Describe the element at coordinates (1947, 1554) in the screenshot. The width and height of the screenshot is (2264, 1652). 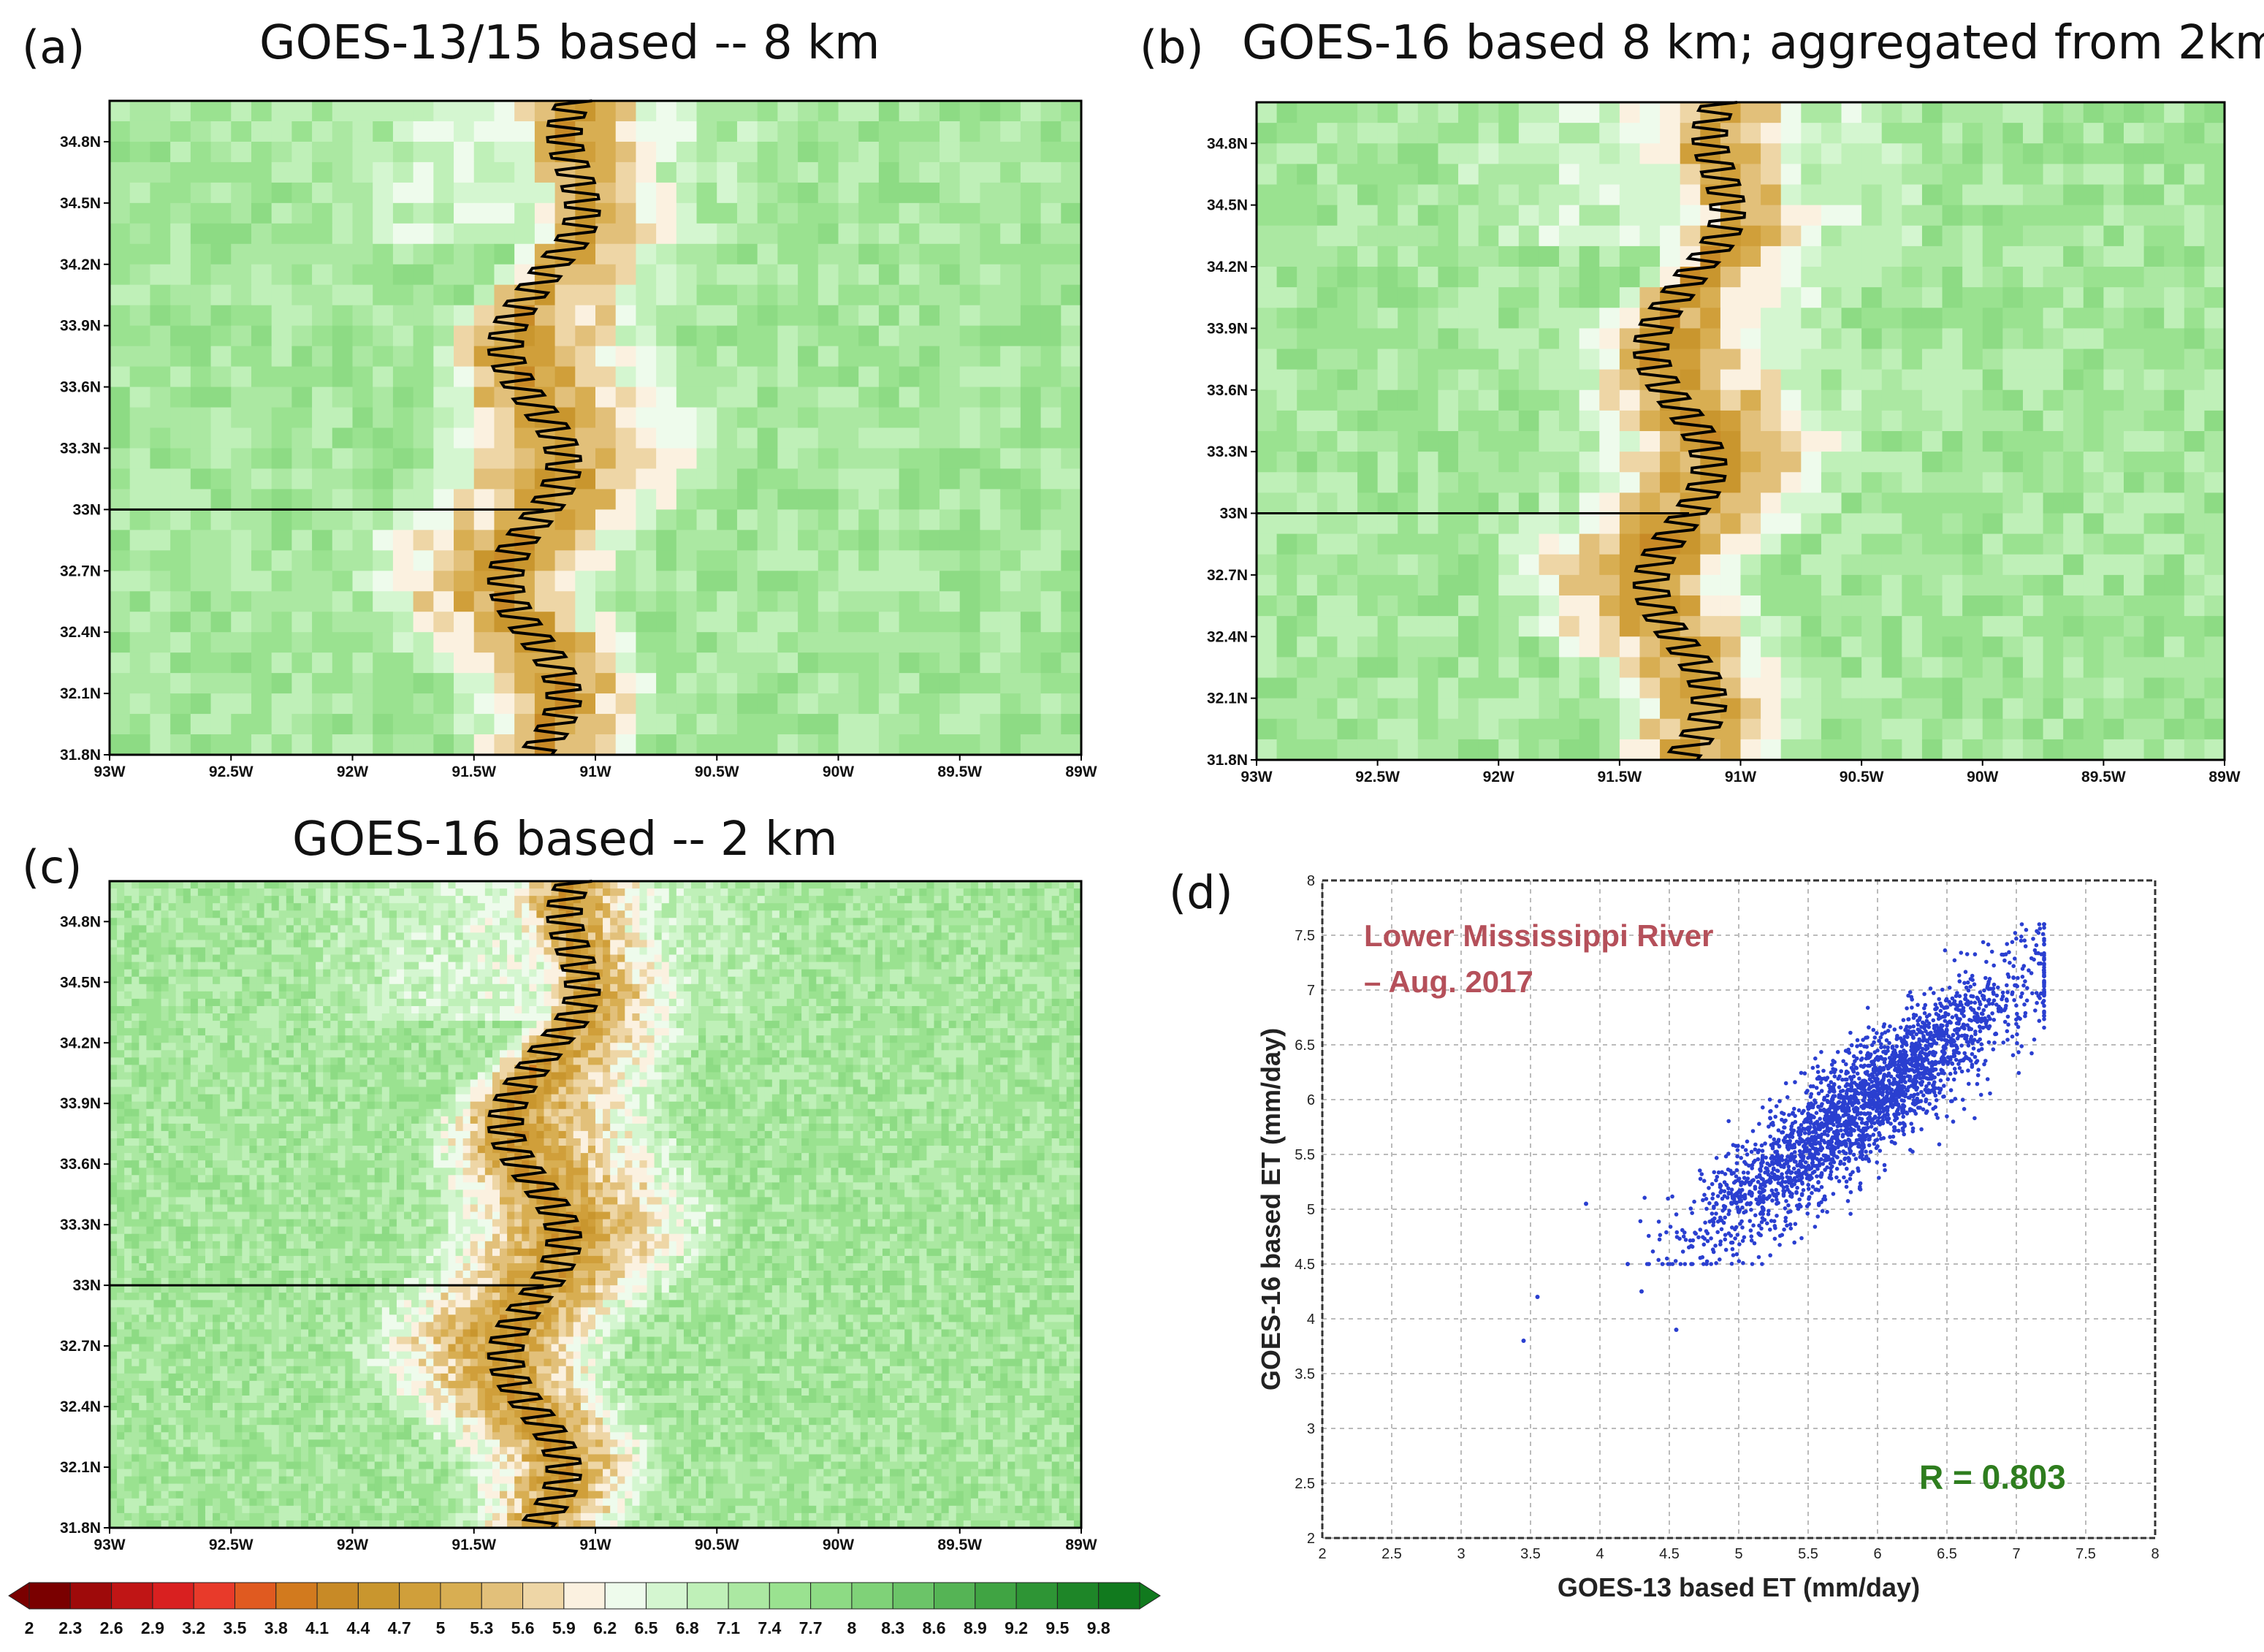
I see `x-tick-label: 6.5` at that location.